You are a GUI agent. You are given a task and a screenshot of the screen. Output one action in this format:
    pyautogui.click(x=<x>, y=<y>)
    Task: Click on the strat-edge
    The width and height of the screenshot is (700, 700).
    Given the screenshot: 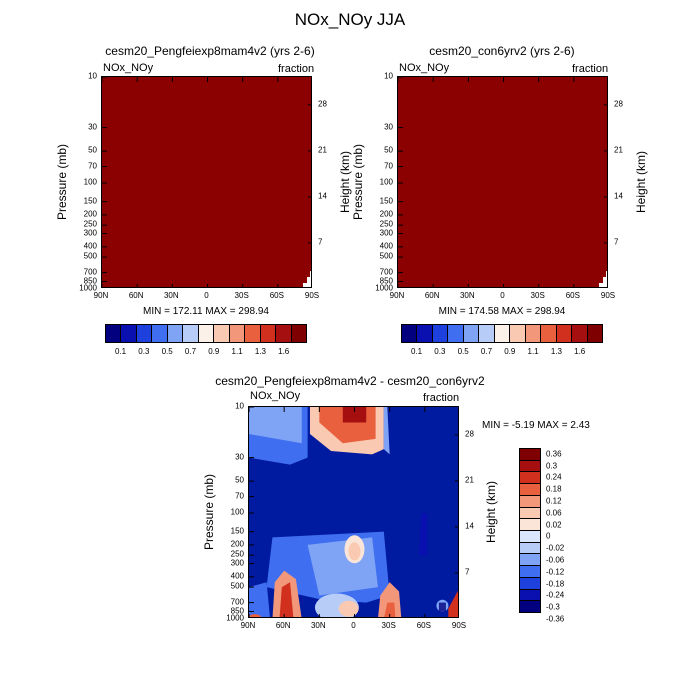 What is the action you would take?
    pyautogui.click(x=386, y=431)
    